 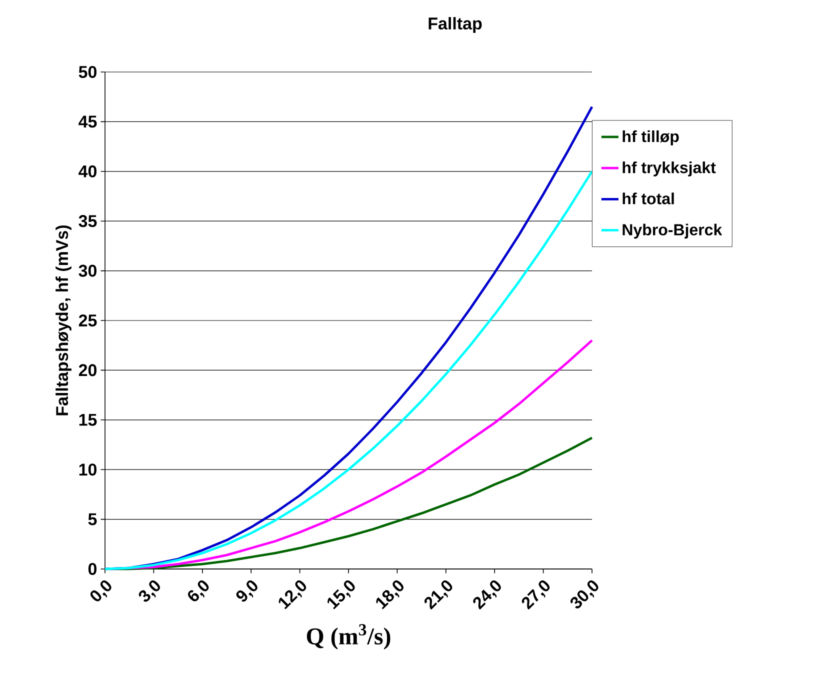 What do you see at coordinates (87, 122) in the screenshot?
I see `y-tick-label: 45` at bounding box center [87, 122].